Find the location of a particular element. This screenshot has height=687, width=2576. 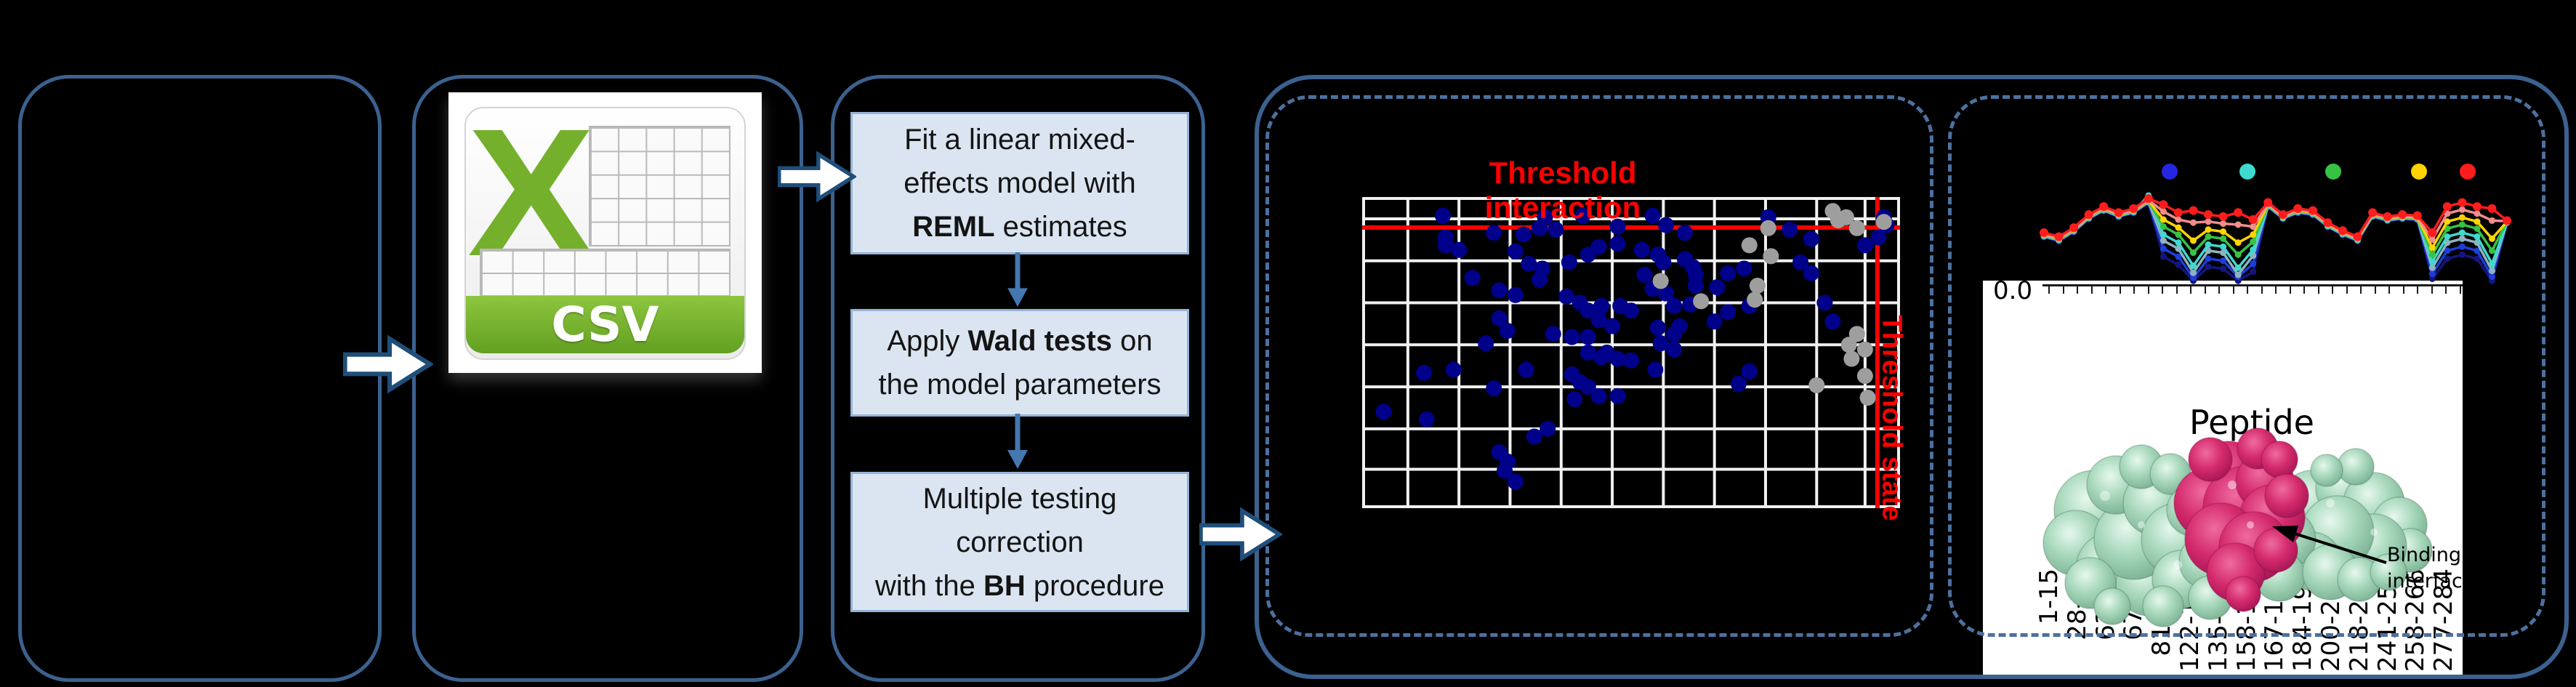

threshold-interaction-label: Threshold interaction is located at coordinates (1562, 190).